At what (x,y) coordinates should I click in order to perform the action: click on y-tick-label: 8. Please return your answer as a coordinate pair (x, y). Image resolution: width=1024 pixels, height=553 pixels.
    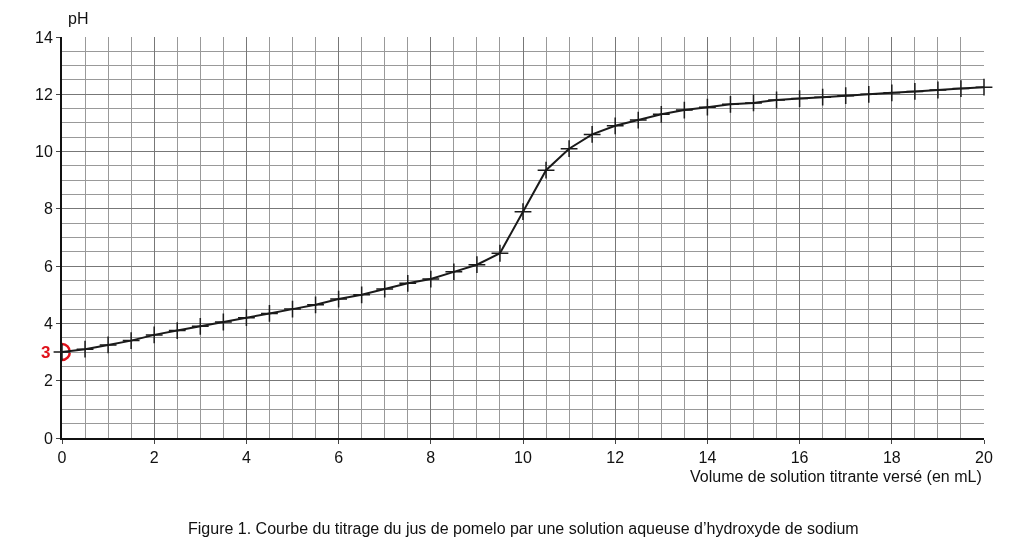
    Looking at the image, I should click on (48, 209).